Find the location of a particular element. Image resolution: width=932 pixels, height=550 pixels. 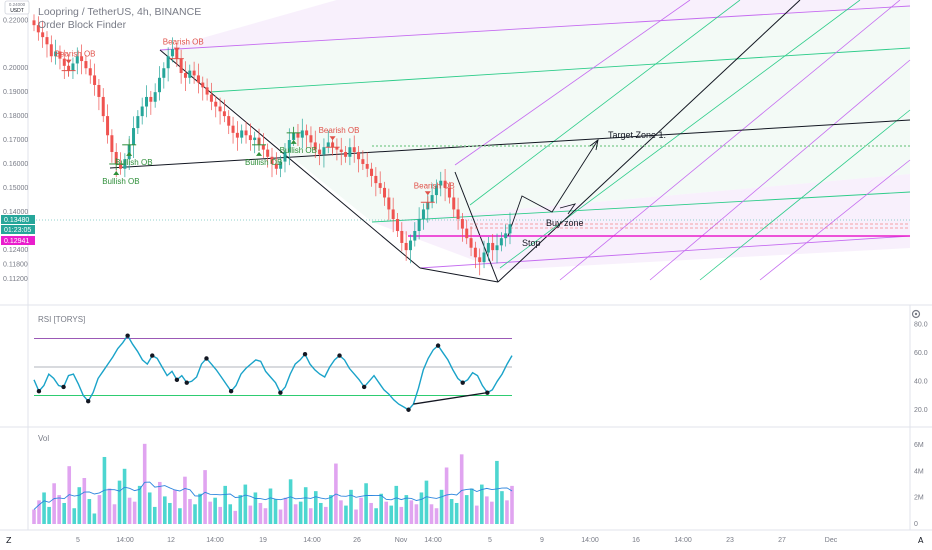

rsi-pane is located at coordinates (273, 372).